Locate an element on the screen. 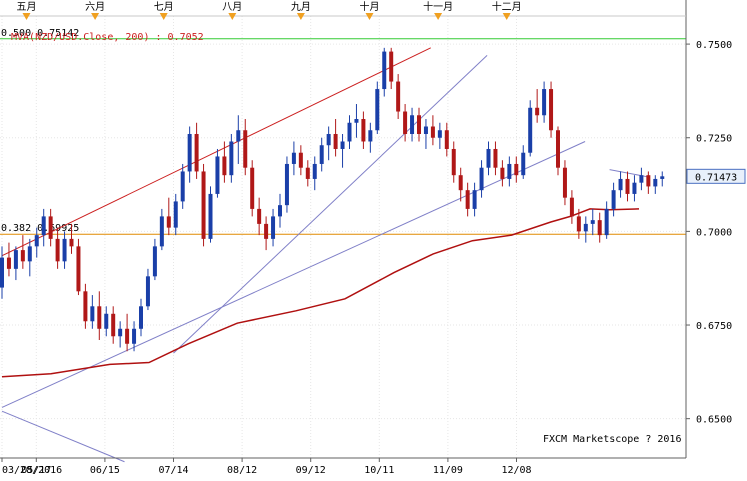 This screenshot has height=481, width=747. x-tick-label: 10/11 is located at coordinates (379, 470).